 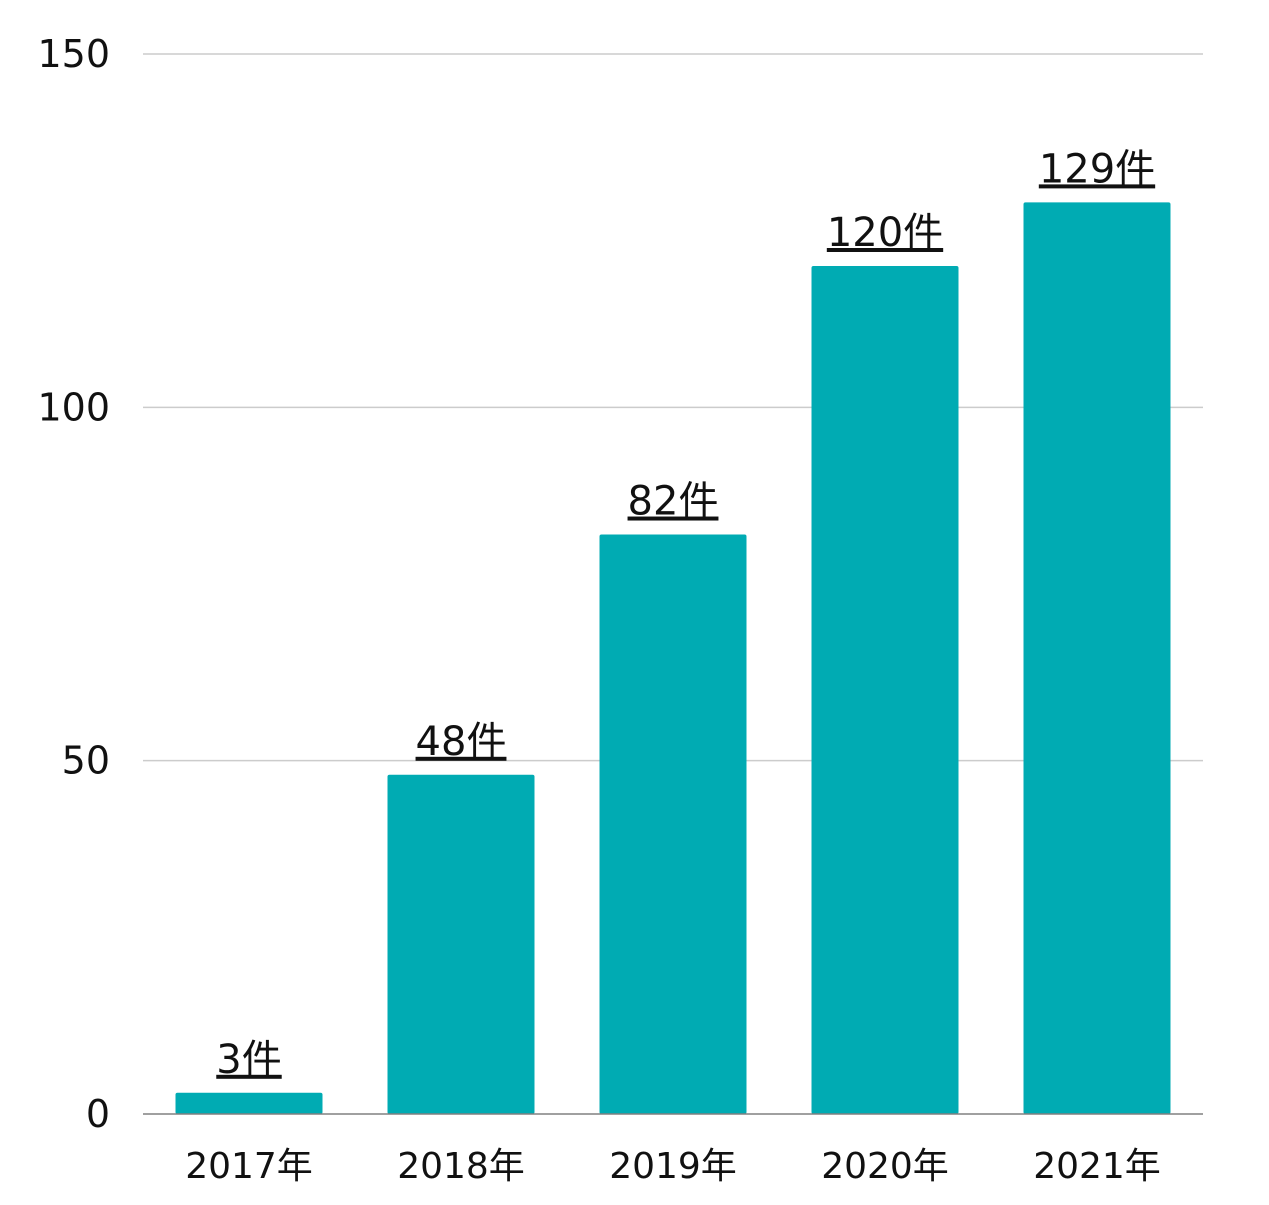 I want to click on bar-2020年, so click(x=885, y=690).